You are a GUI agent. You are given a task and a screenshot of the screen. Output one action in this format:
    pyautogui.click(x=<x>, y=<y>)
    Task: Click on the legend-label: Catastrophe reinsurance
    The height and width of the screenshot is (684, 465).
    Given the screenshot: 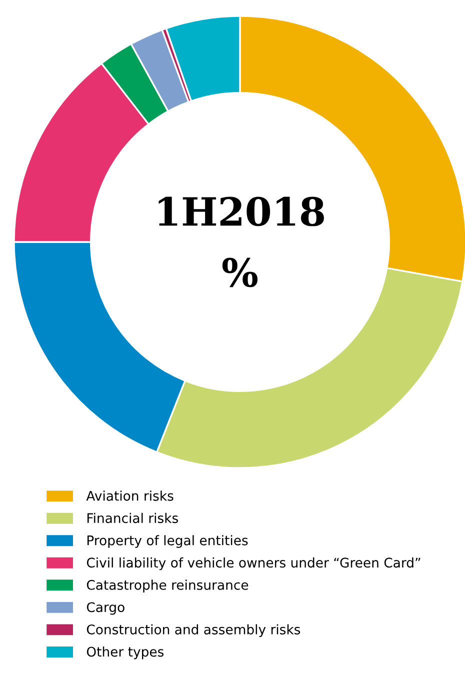 What is the action you would take?
    pyautogui.click(x=167, y=586)
    